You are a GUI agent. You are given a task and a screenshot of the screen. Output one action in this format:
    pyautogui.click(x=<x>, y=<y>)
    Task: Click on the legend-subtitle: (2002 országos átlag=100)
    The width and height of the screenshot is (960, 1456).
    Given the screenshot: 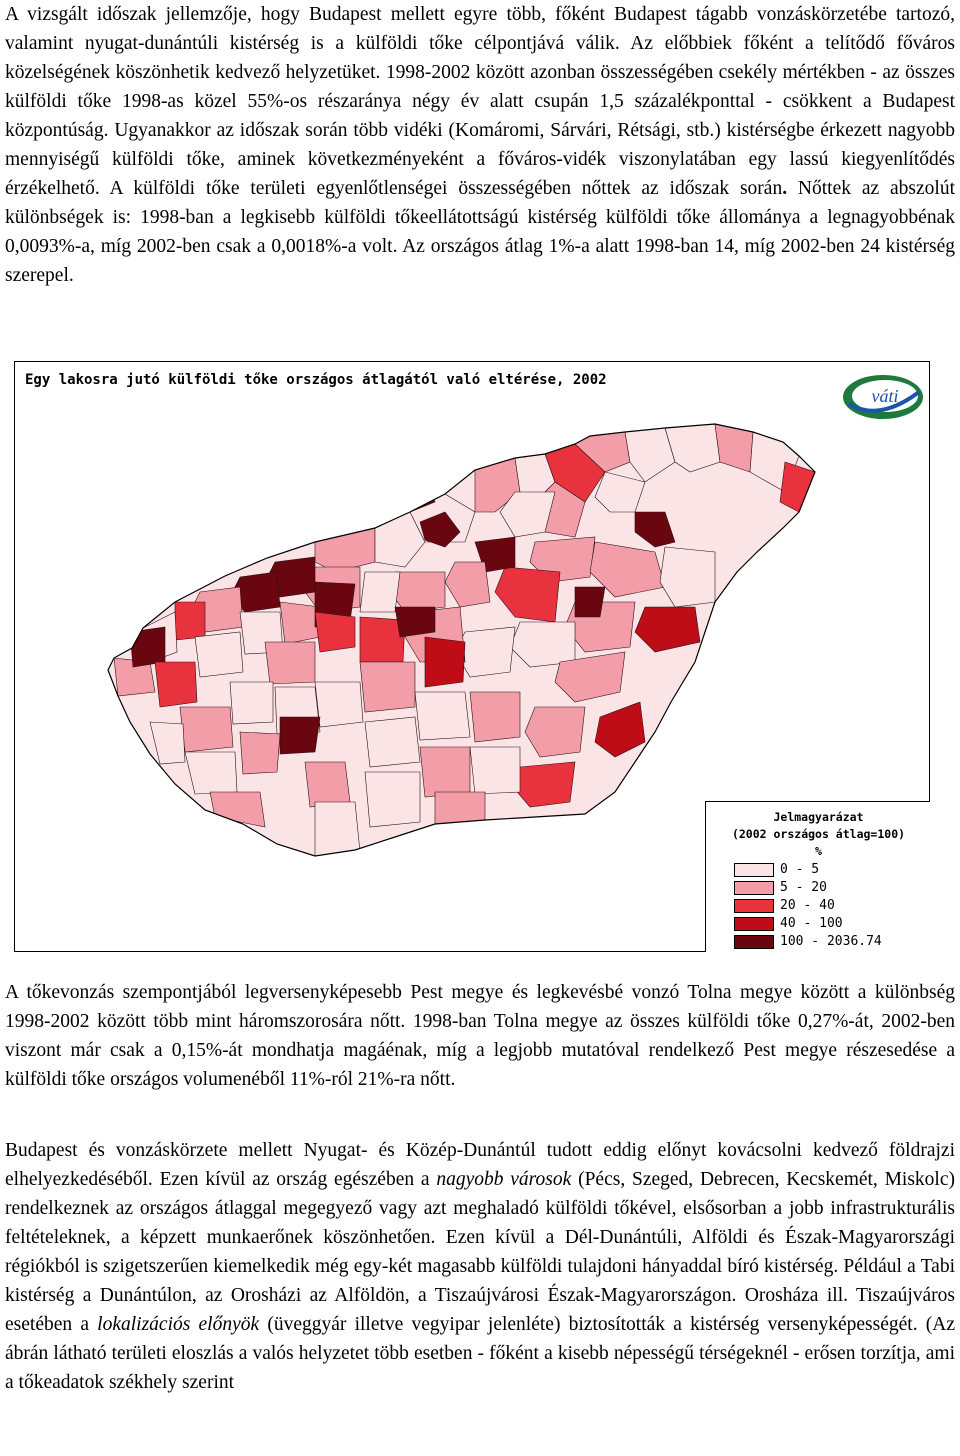 What is the action you would take?
    pyautogui.click(x=818, y=834)
    